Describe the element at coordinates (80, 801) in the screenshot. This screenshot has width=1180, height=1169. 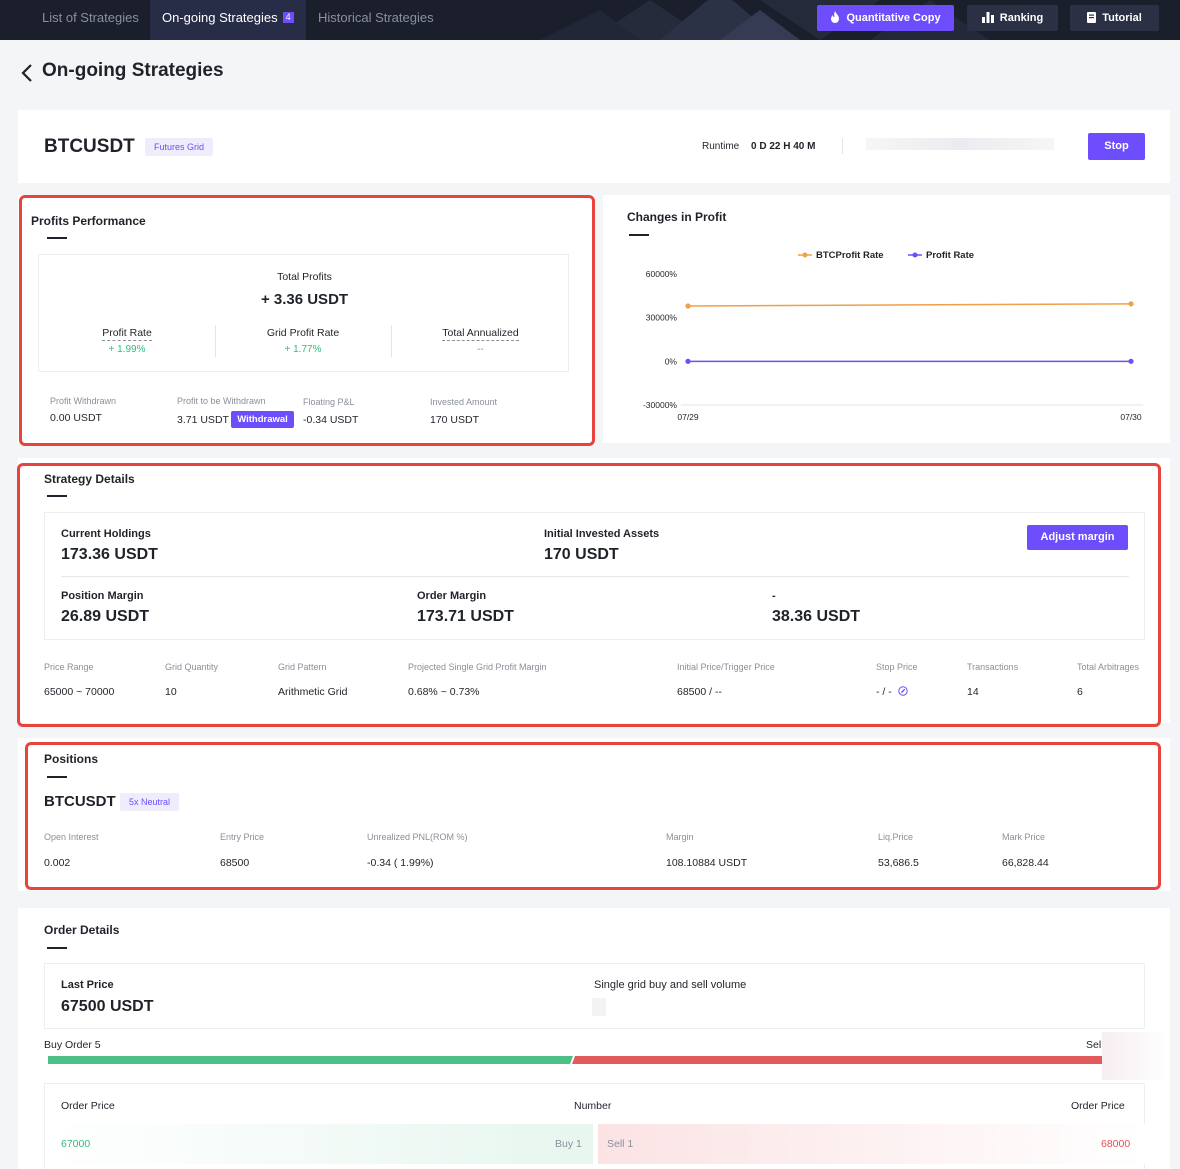
I see `position-symbol: BTCUSDT` at that location.